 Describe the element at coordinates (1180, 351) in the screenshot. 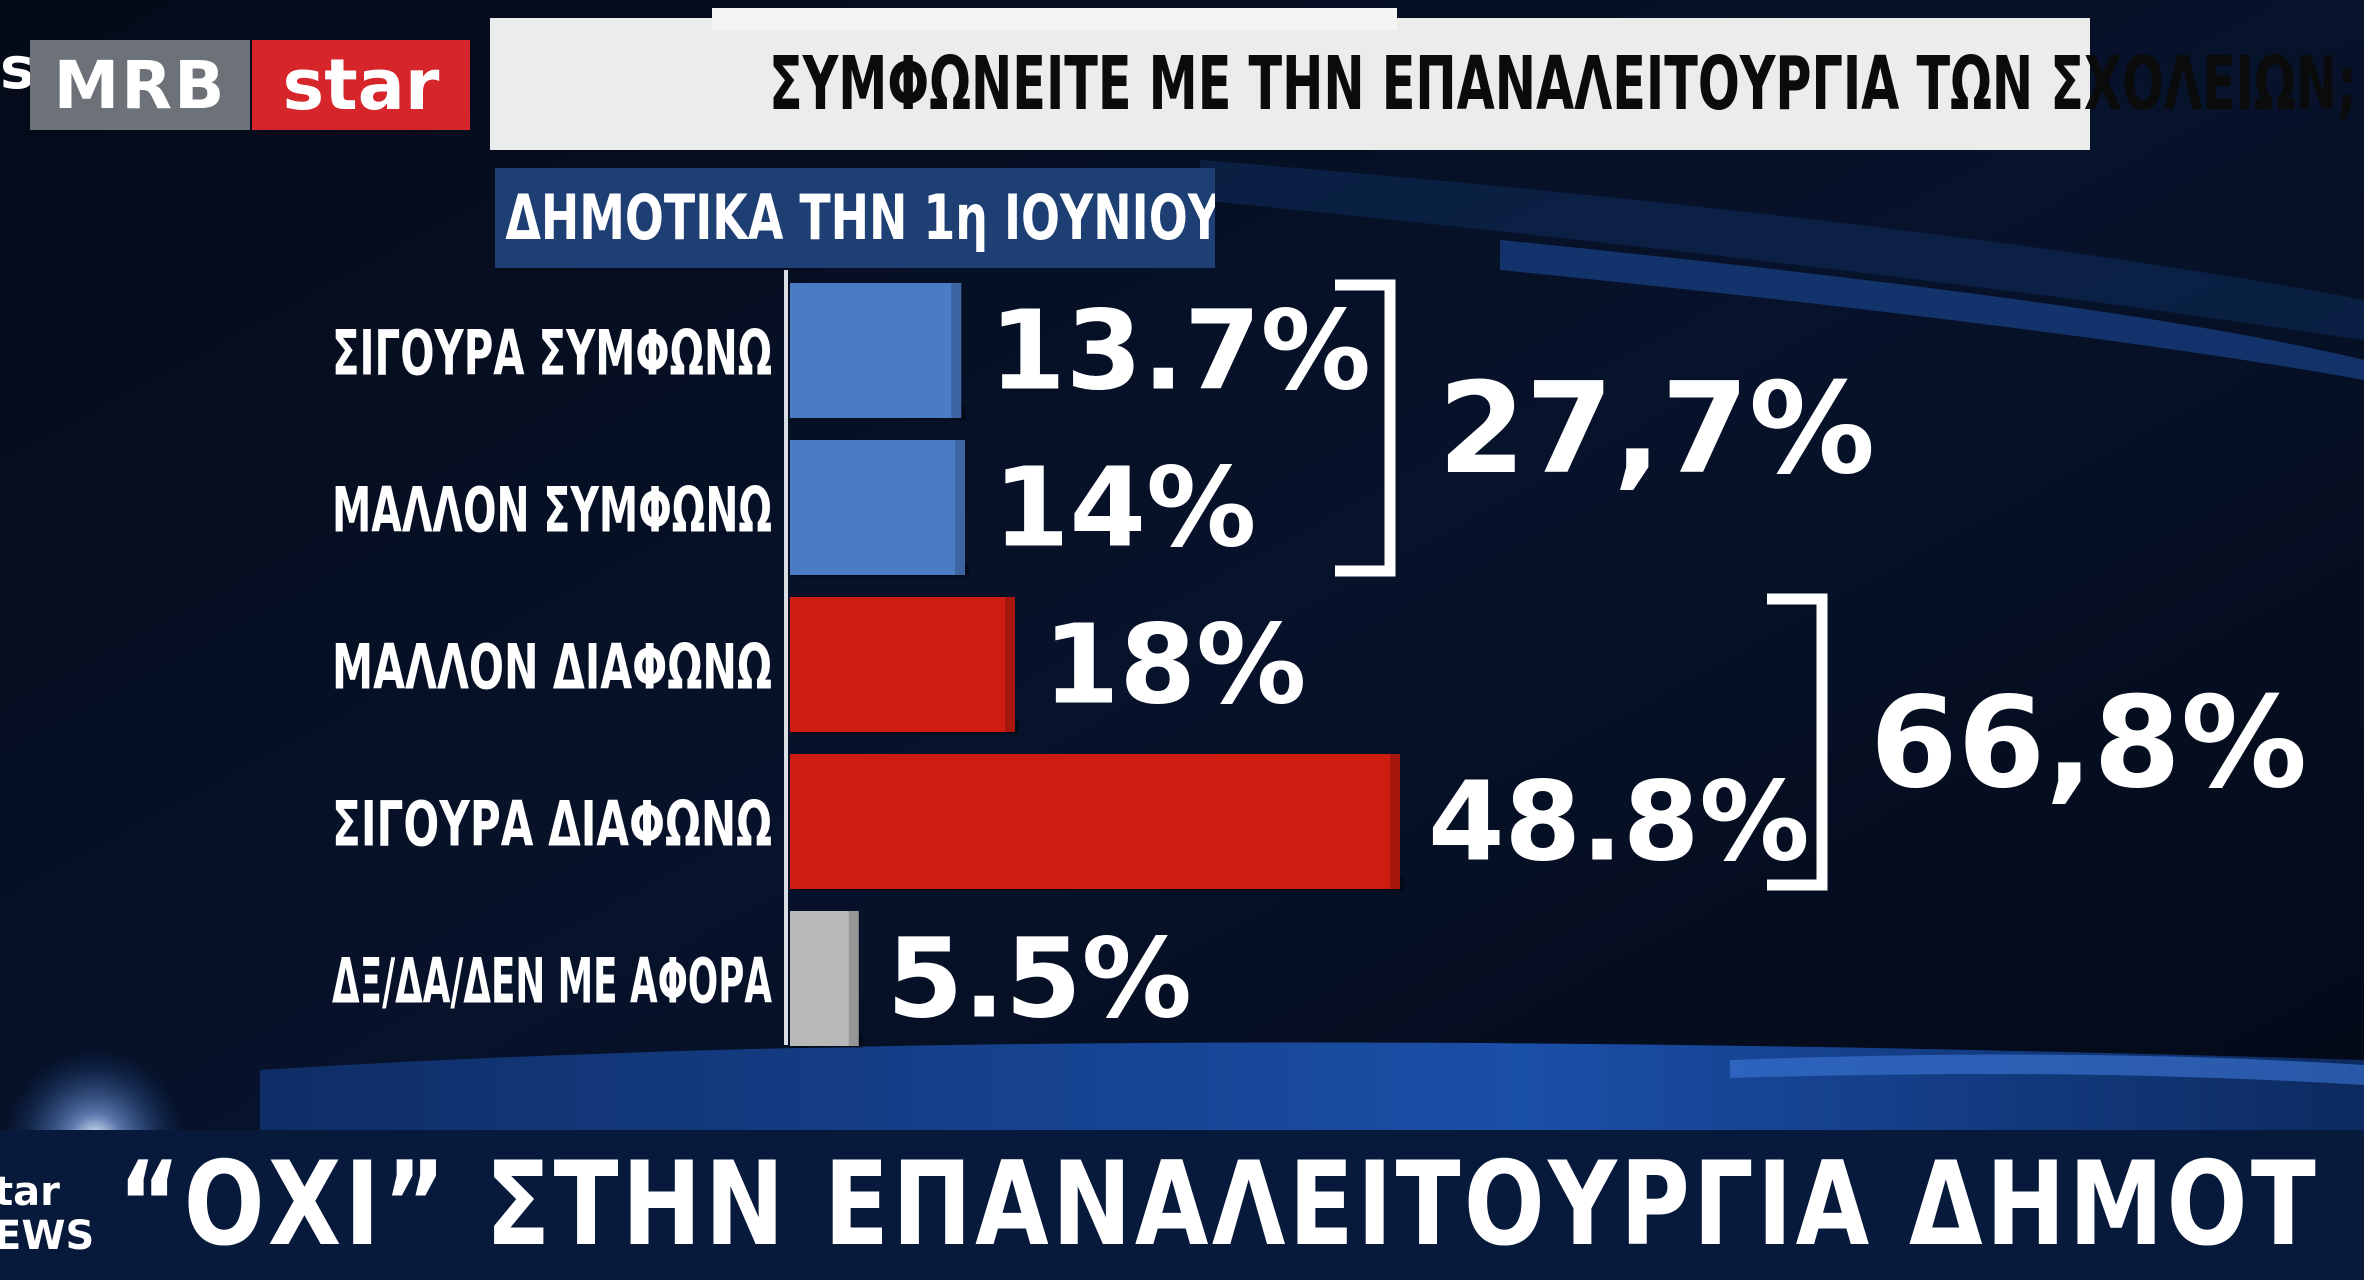

I see `data-label: 13.7%` at that location.